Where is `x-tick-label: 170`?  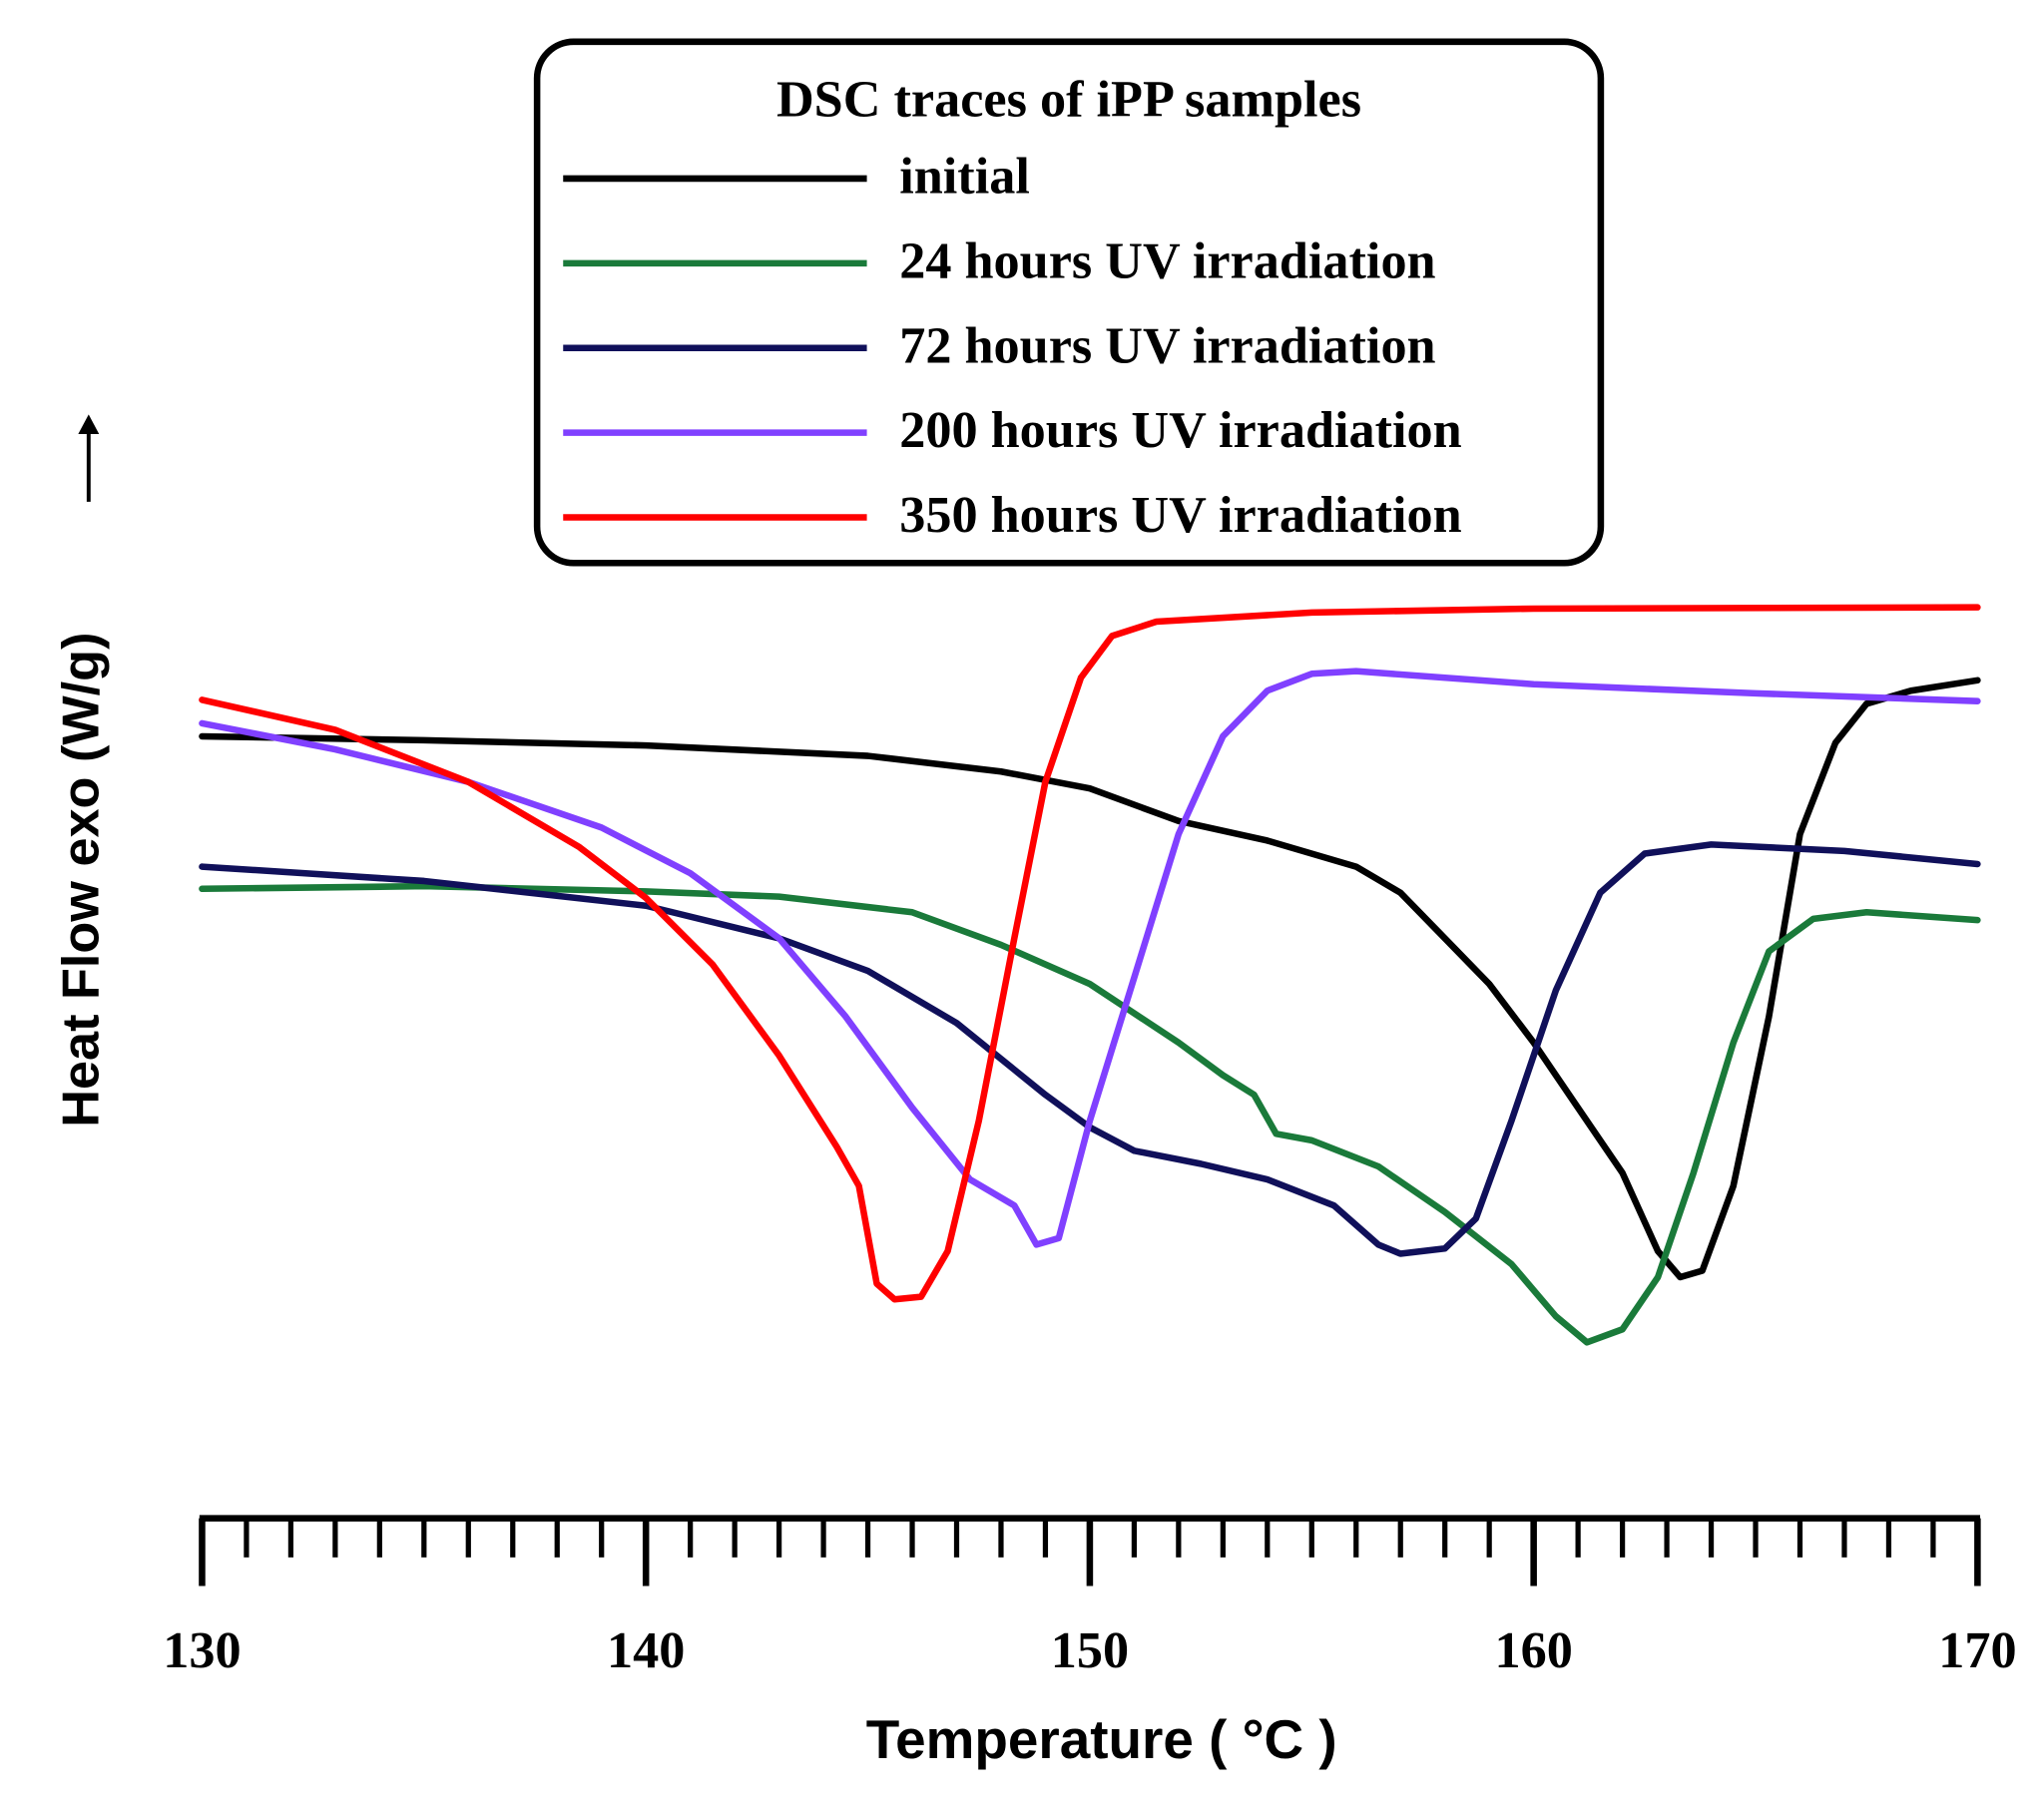
x-tick-label: 170 is located at coordinates (1977, 1650).